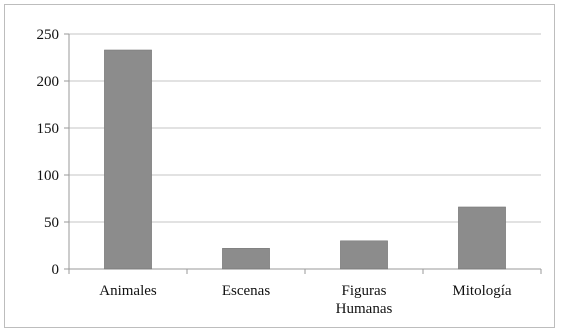  What do you see at coordinates (48, 35) in the screenshot?
I see `y-tick-label: 250` at bounding box center [48, 35].